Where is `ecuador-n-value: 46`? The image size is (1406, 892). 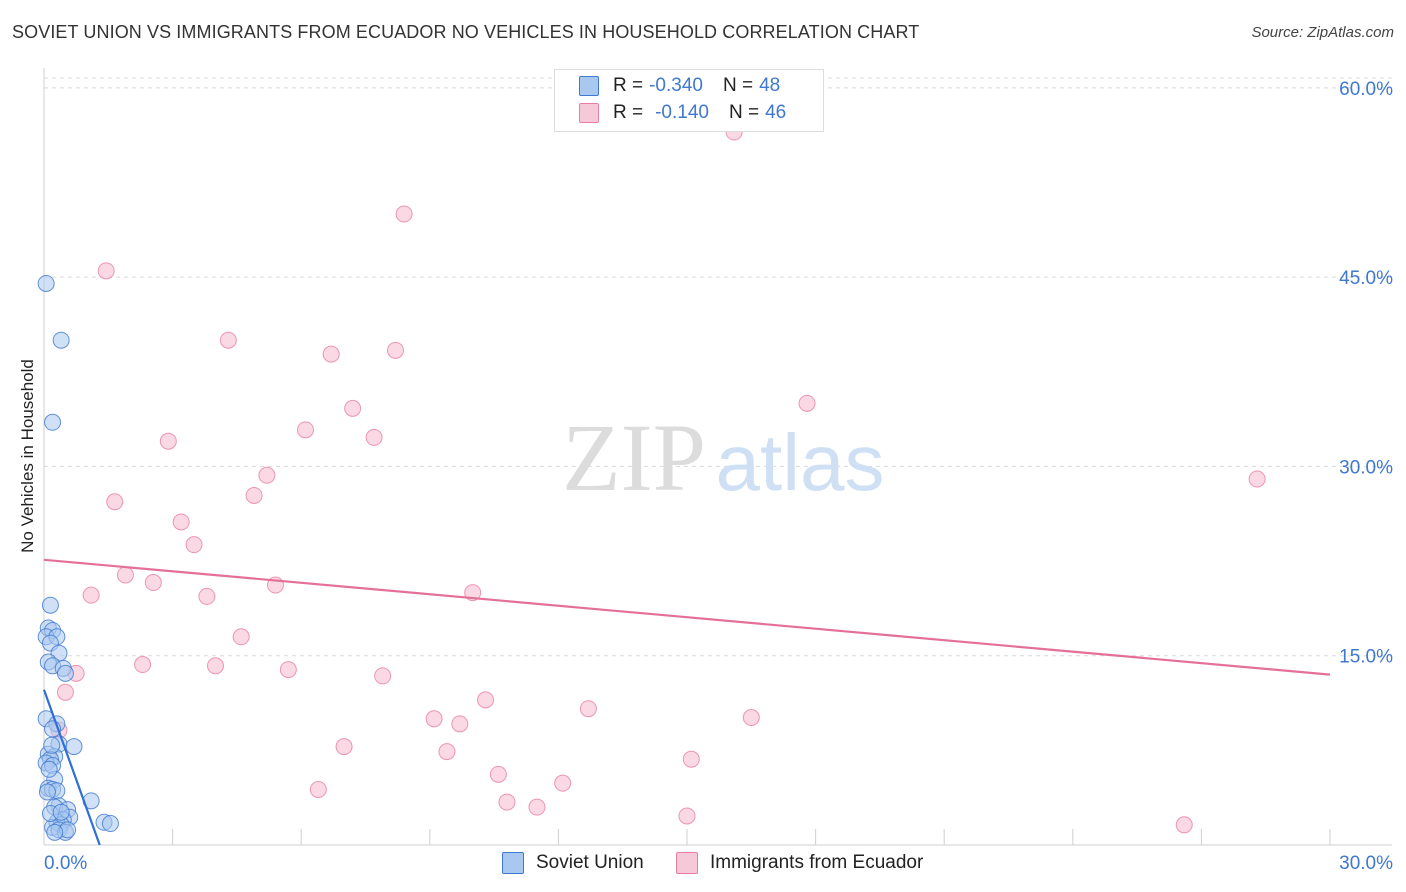 ecuador-n-value: 46 is located at coordinates (776, 112).